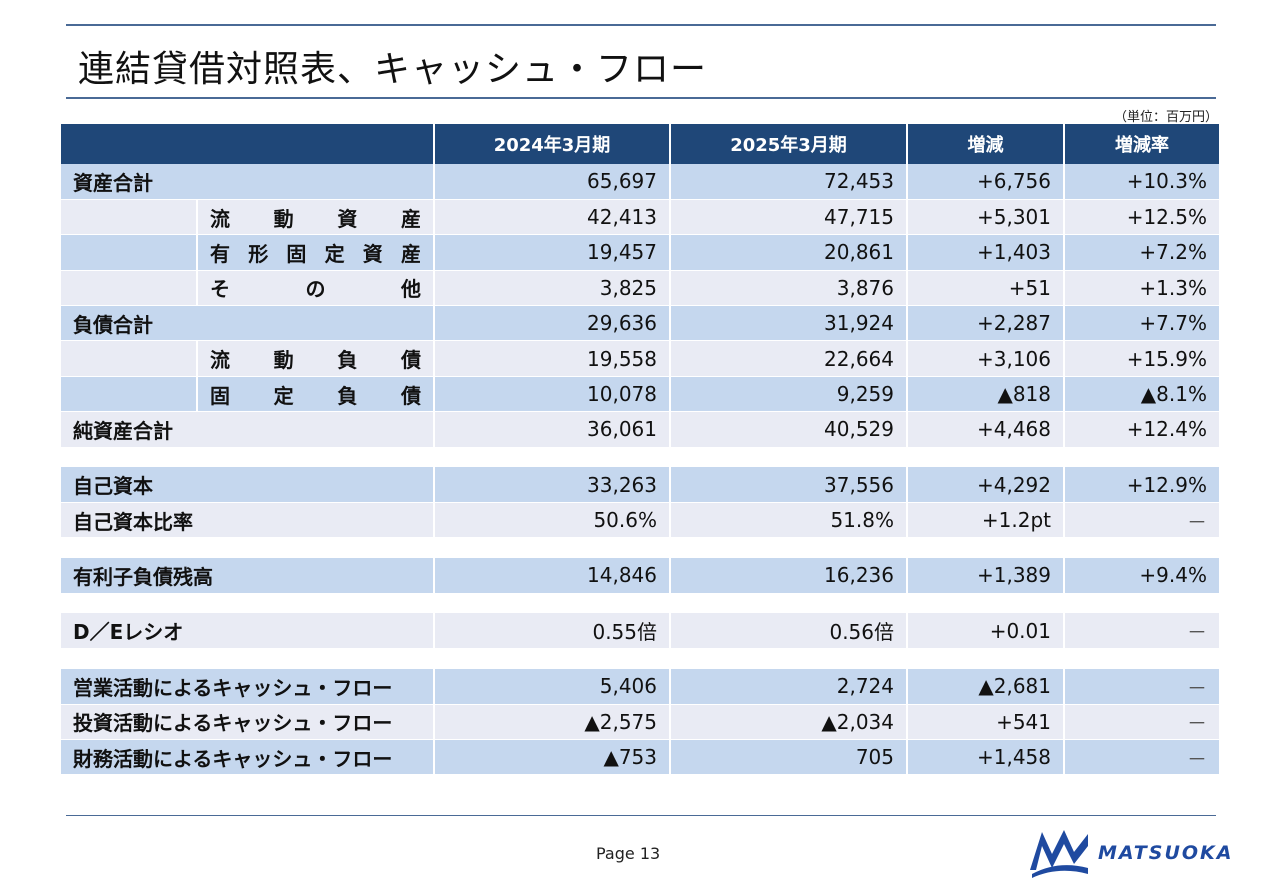 Image resolution: width=1280 pixels, height=886 pixels. Describe the element at coordinates (1141, 485) in the screenshot. I see `cell-rate: +12.9%` at that location.